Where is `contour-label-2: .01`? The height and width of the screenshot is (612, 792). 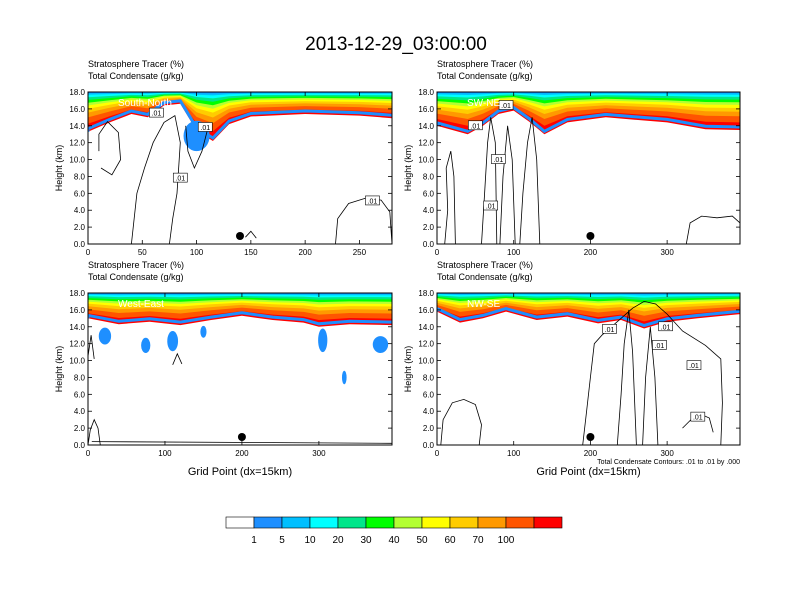 contour-label-2: .01 is located at coordinates (659, 345).